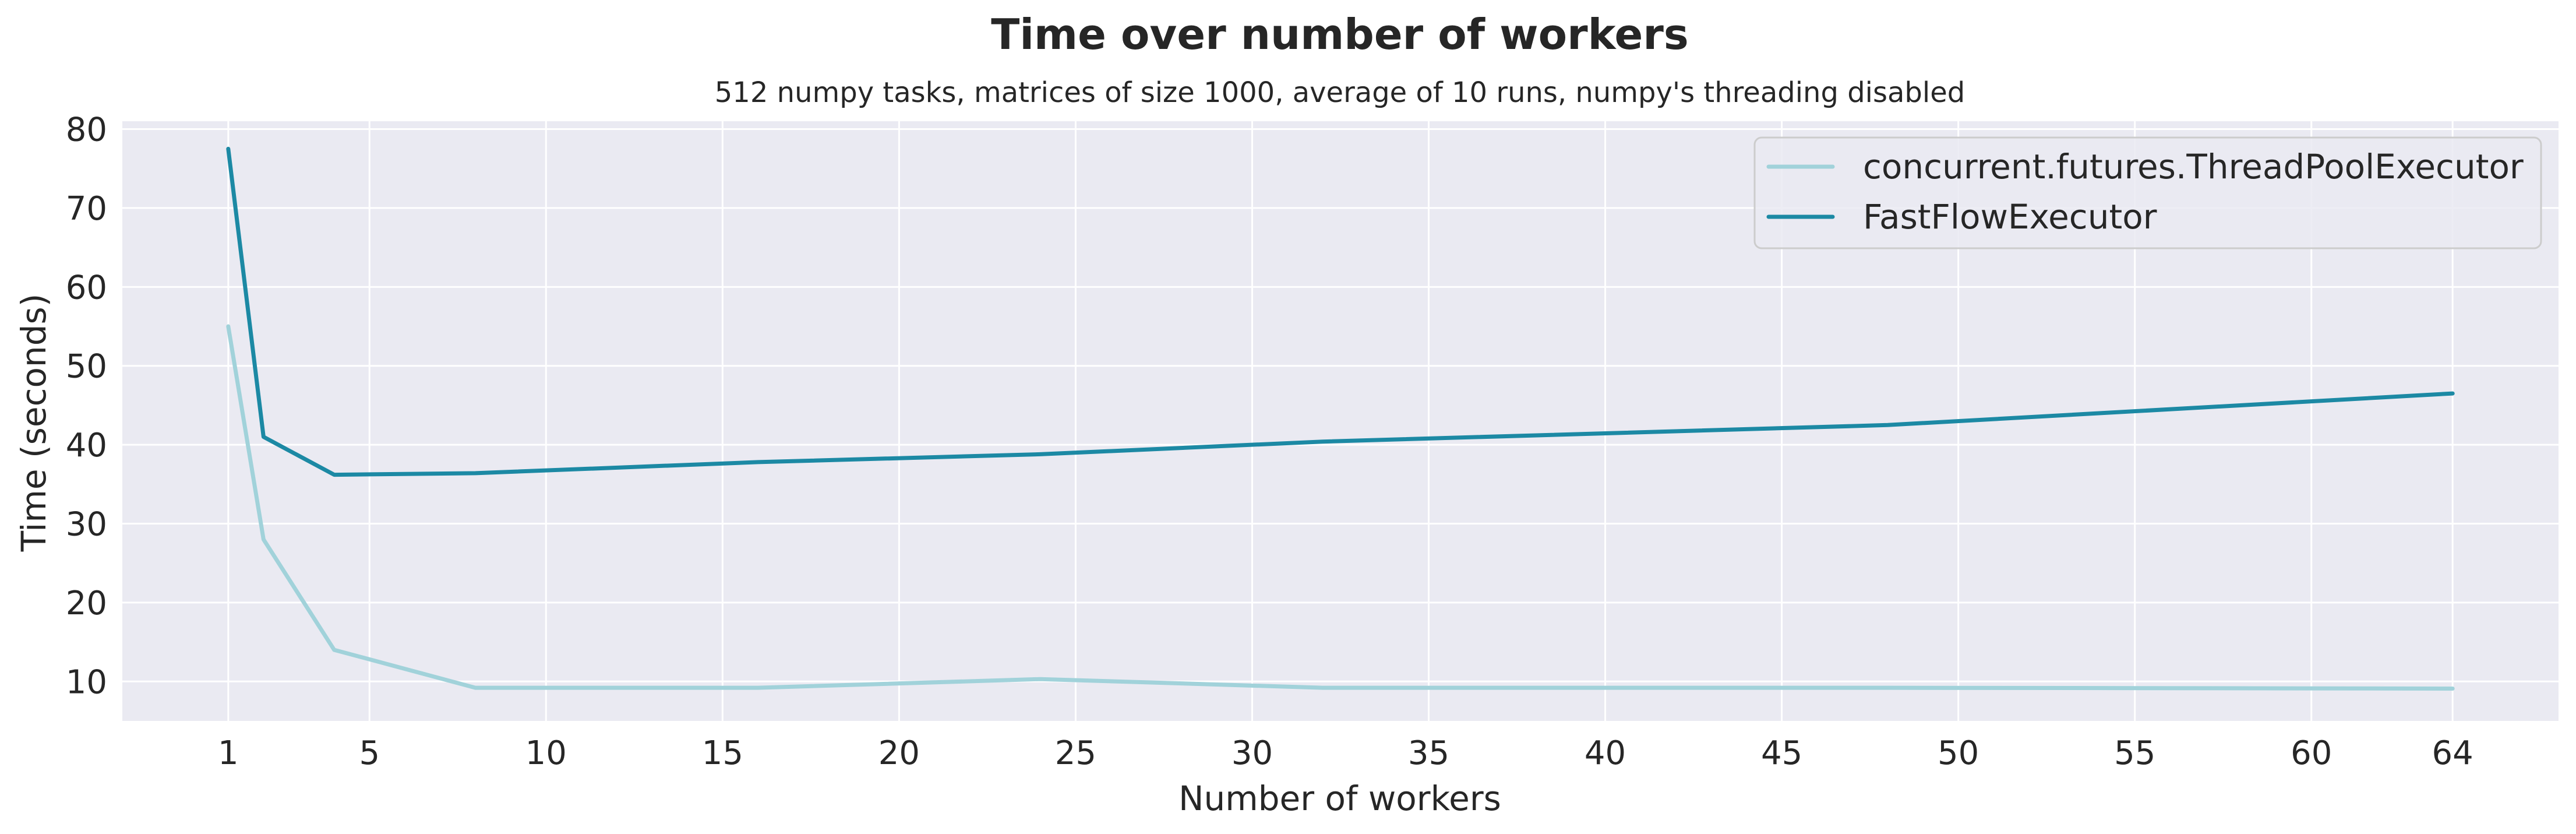 The height and width of the screenshot is (834, 2576). I want to click on legend-label: FastFlowExecutor, so click(2010, 217).